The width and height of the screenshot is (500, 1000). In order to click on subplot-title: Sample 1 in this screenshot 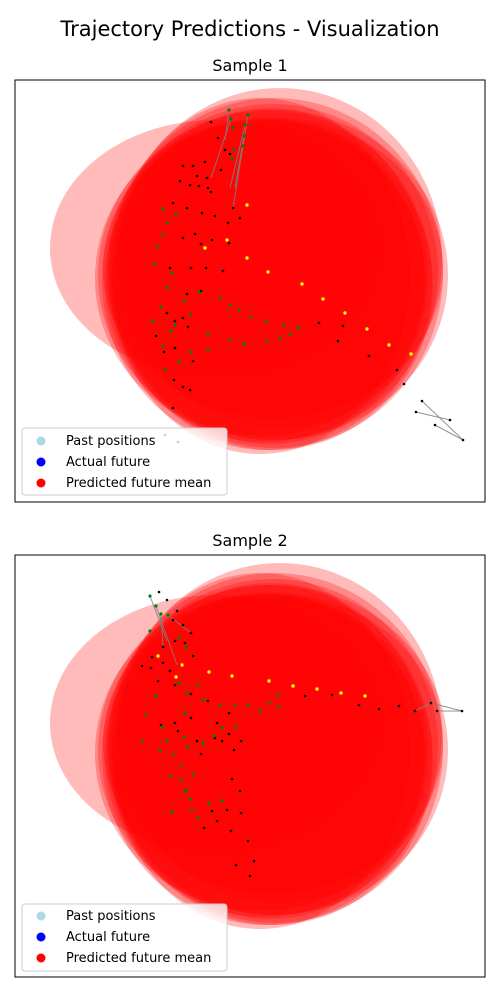, I will do `click(249, 65)`.